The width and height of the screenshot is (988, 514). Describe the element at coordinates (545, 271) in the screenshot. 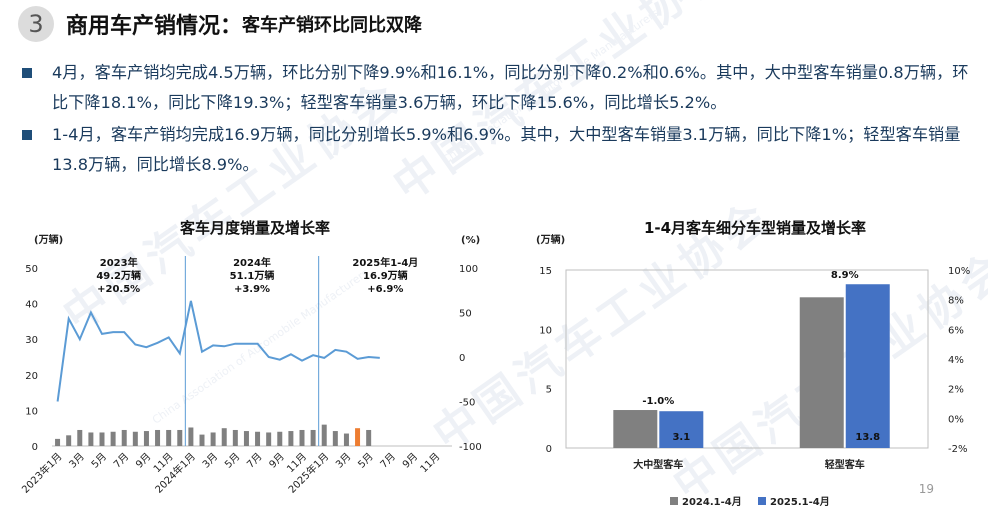

I see `y-tick-left: 15` at that location.